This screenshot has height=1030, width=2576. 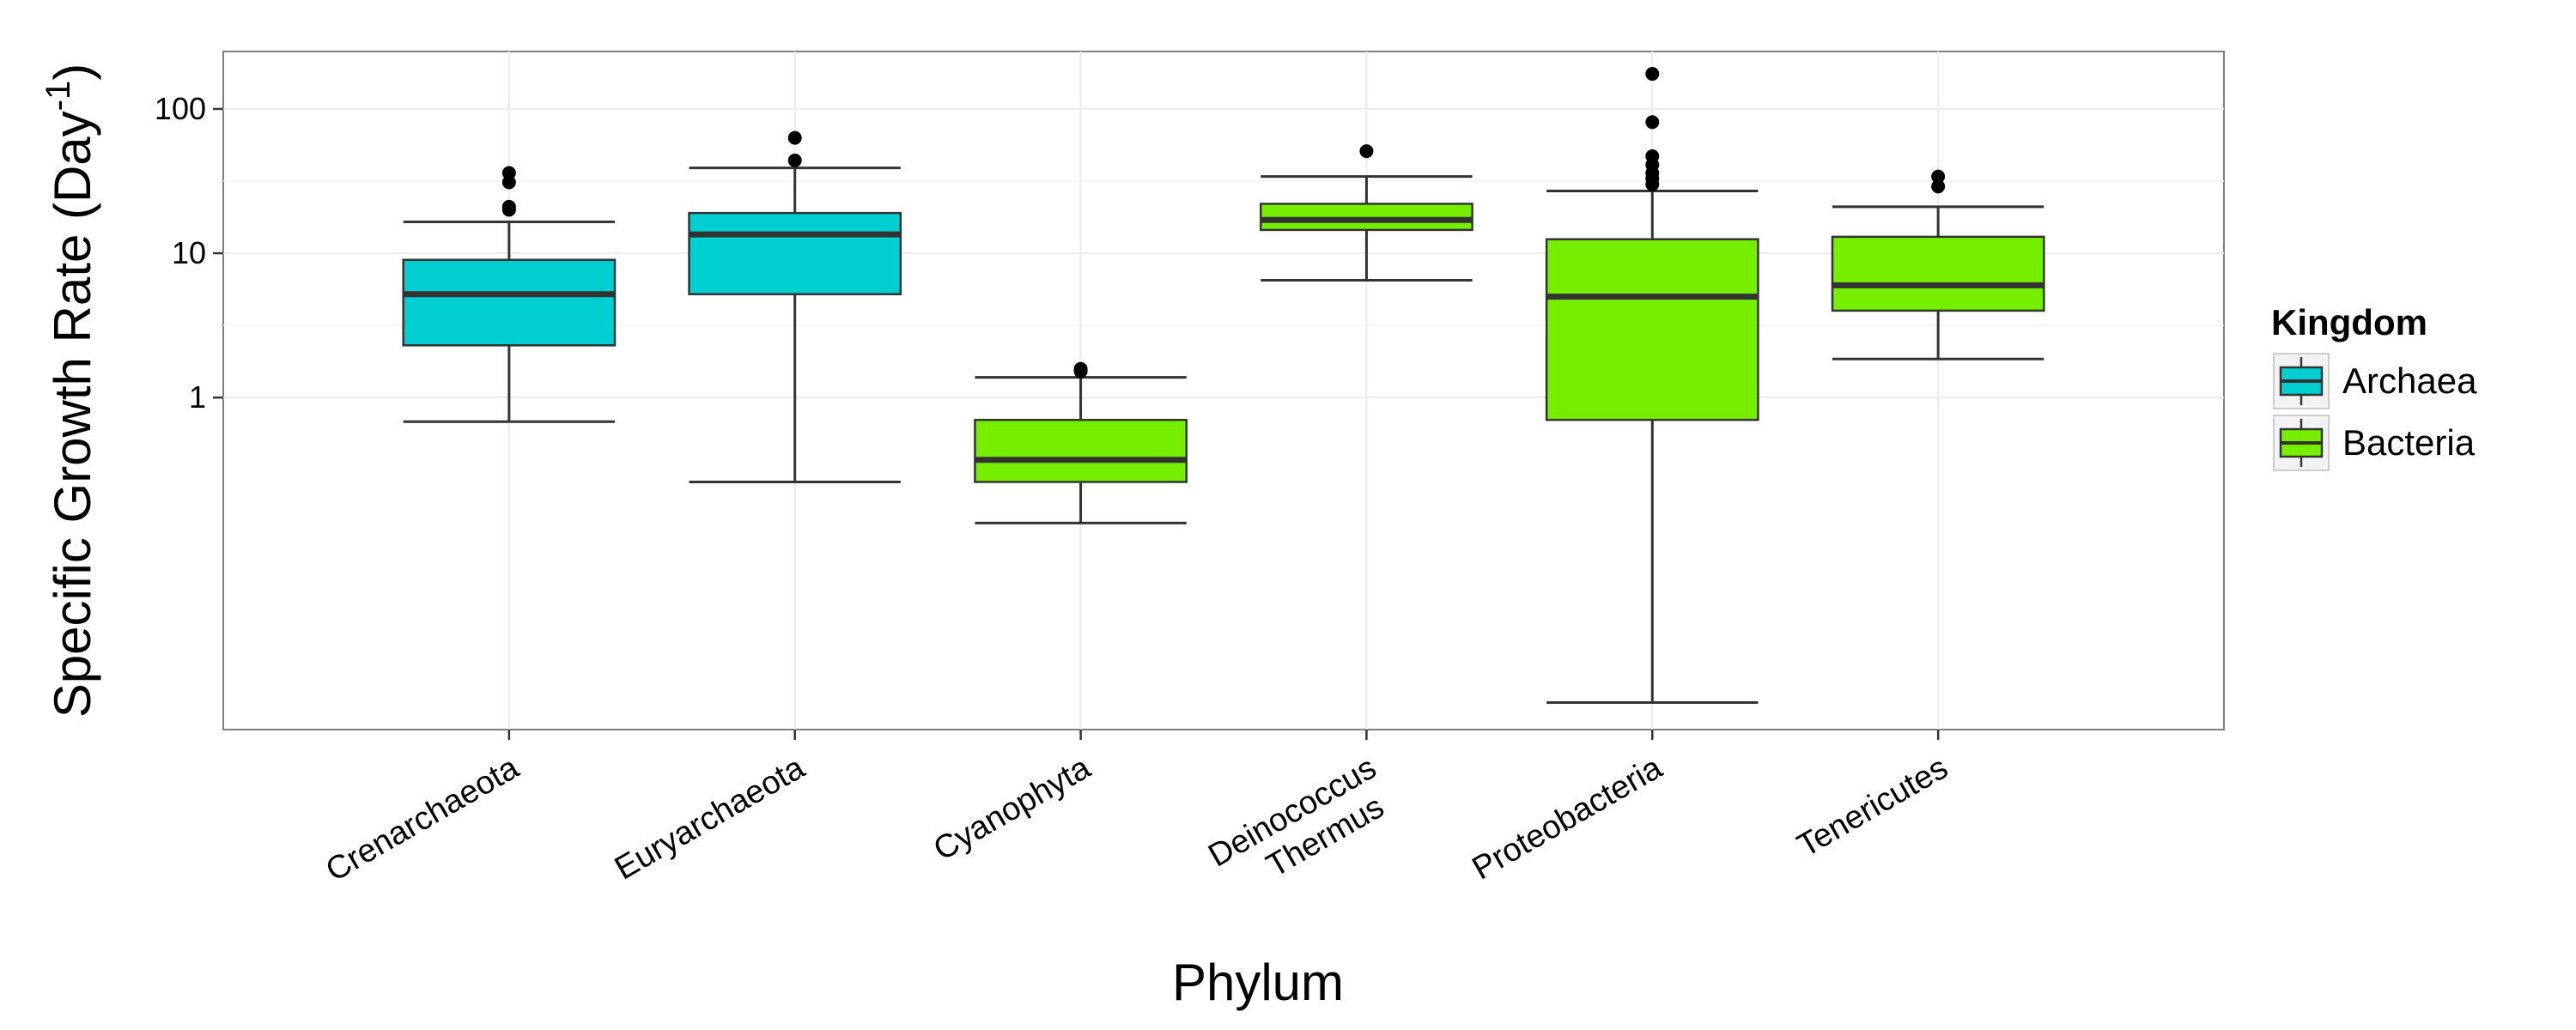 I want to click on x-tick-label: Cyanophyta, so click(x=1012, y=808).